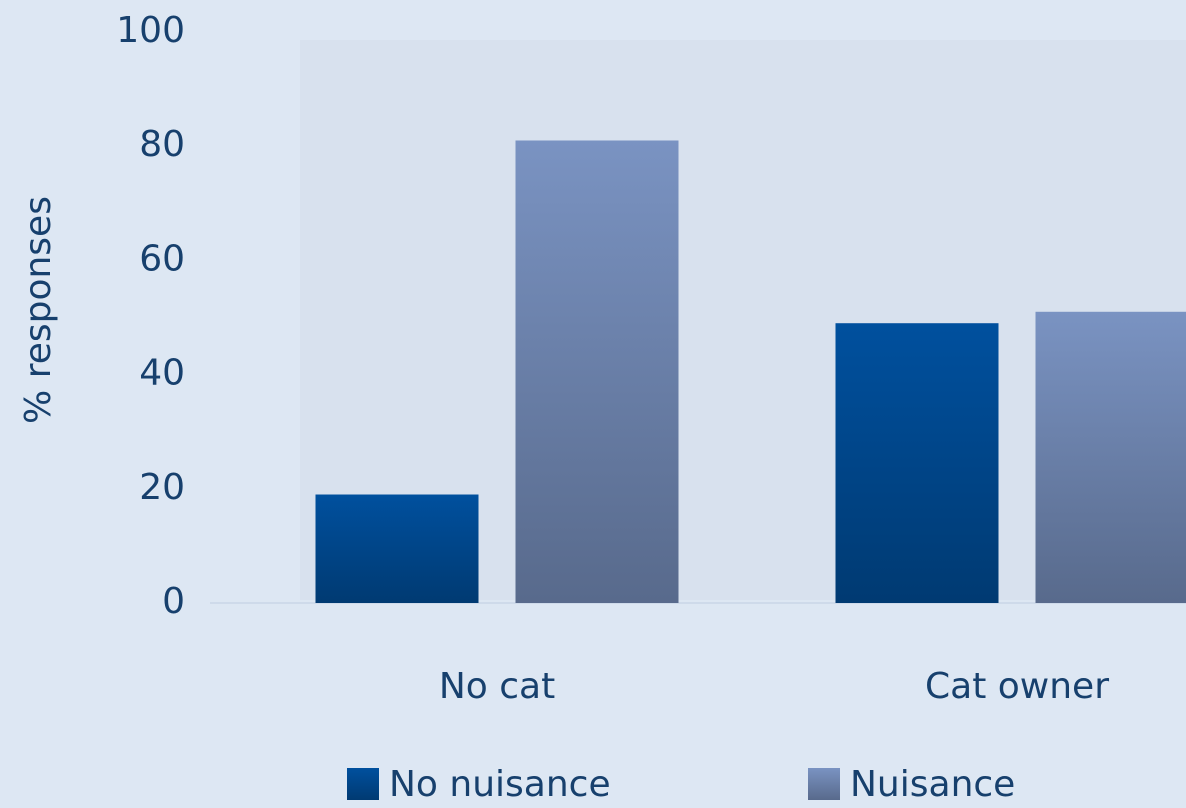 The width and height of the screenshot is (1186, 808). Describe the element at coordinates (1017, 686) in the screenshot. I see `x-tick-label: Cat owner` at that location.